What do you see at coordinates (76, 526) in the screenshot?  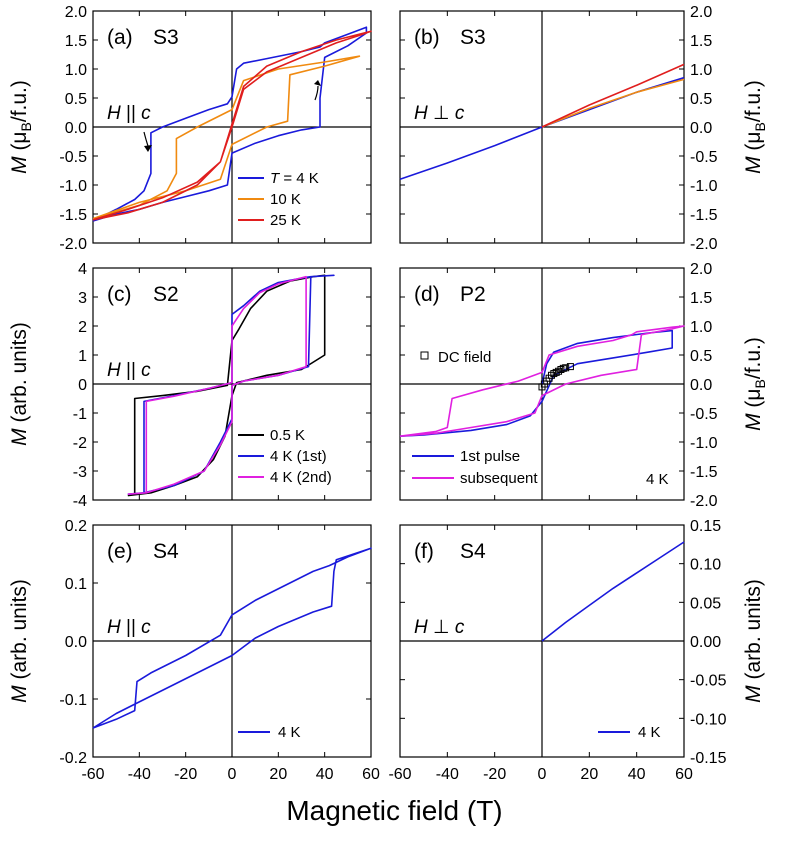 I see `y-tick-label: 0.2` at bounding box center [76, 526].